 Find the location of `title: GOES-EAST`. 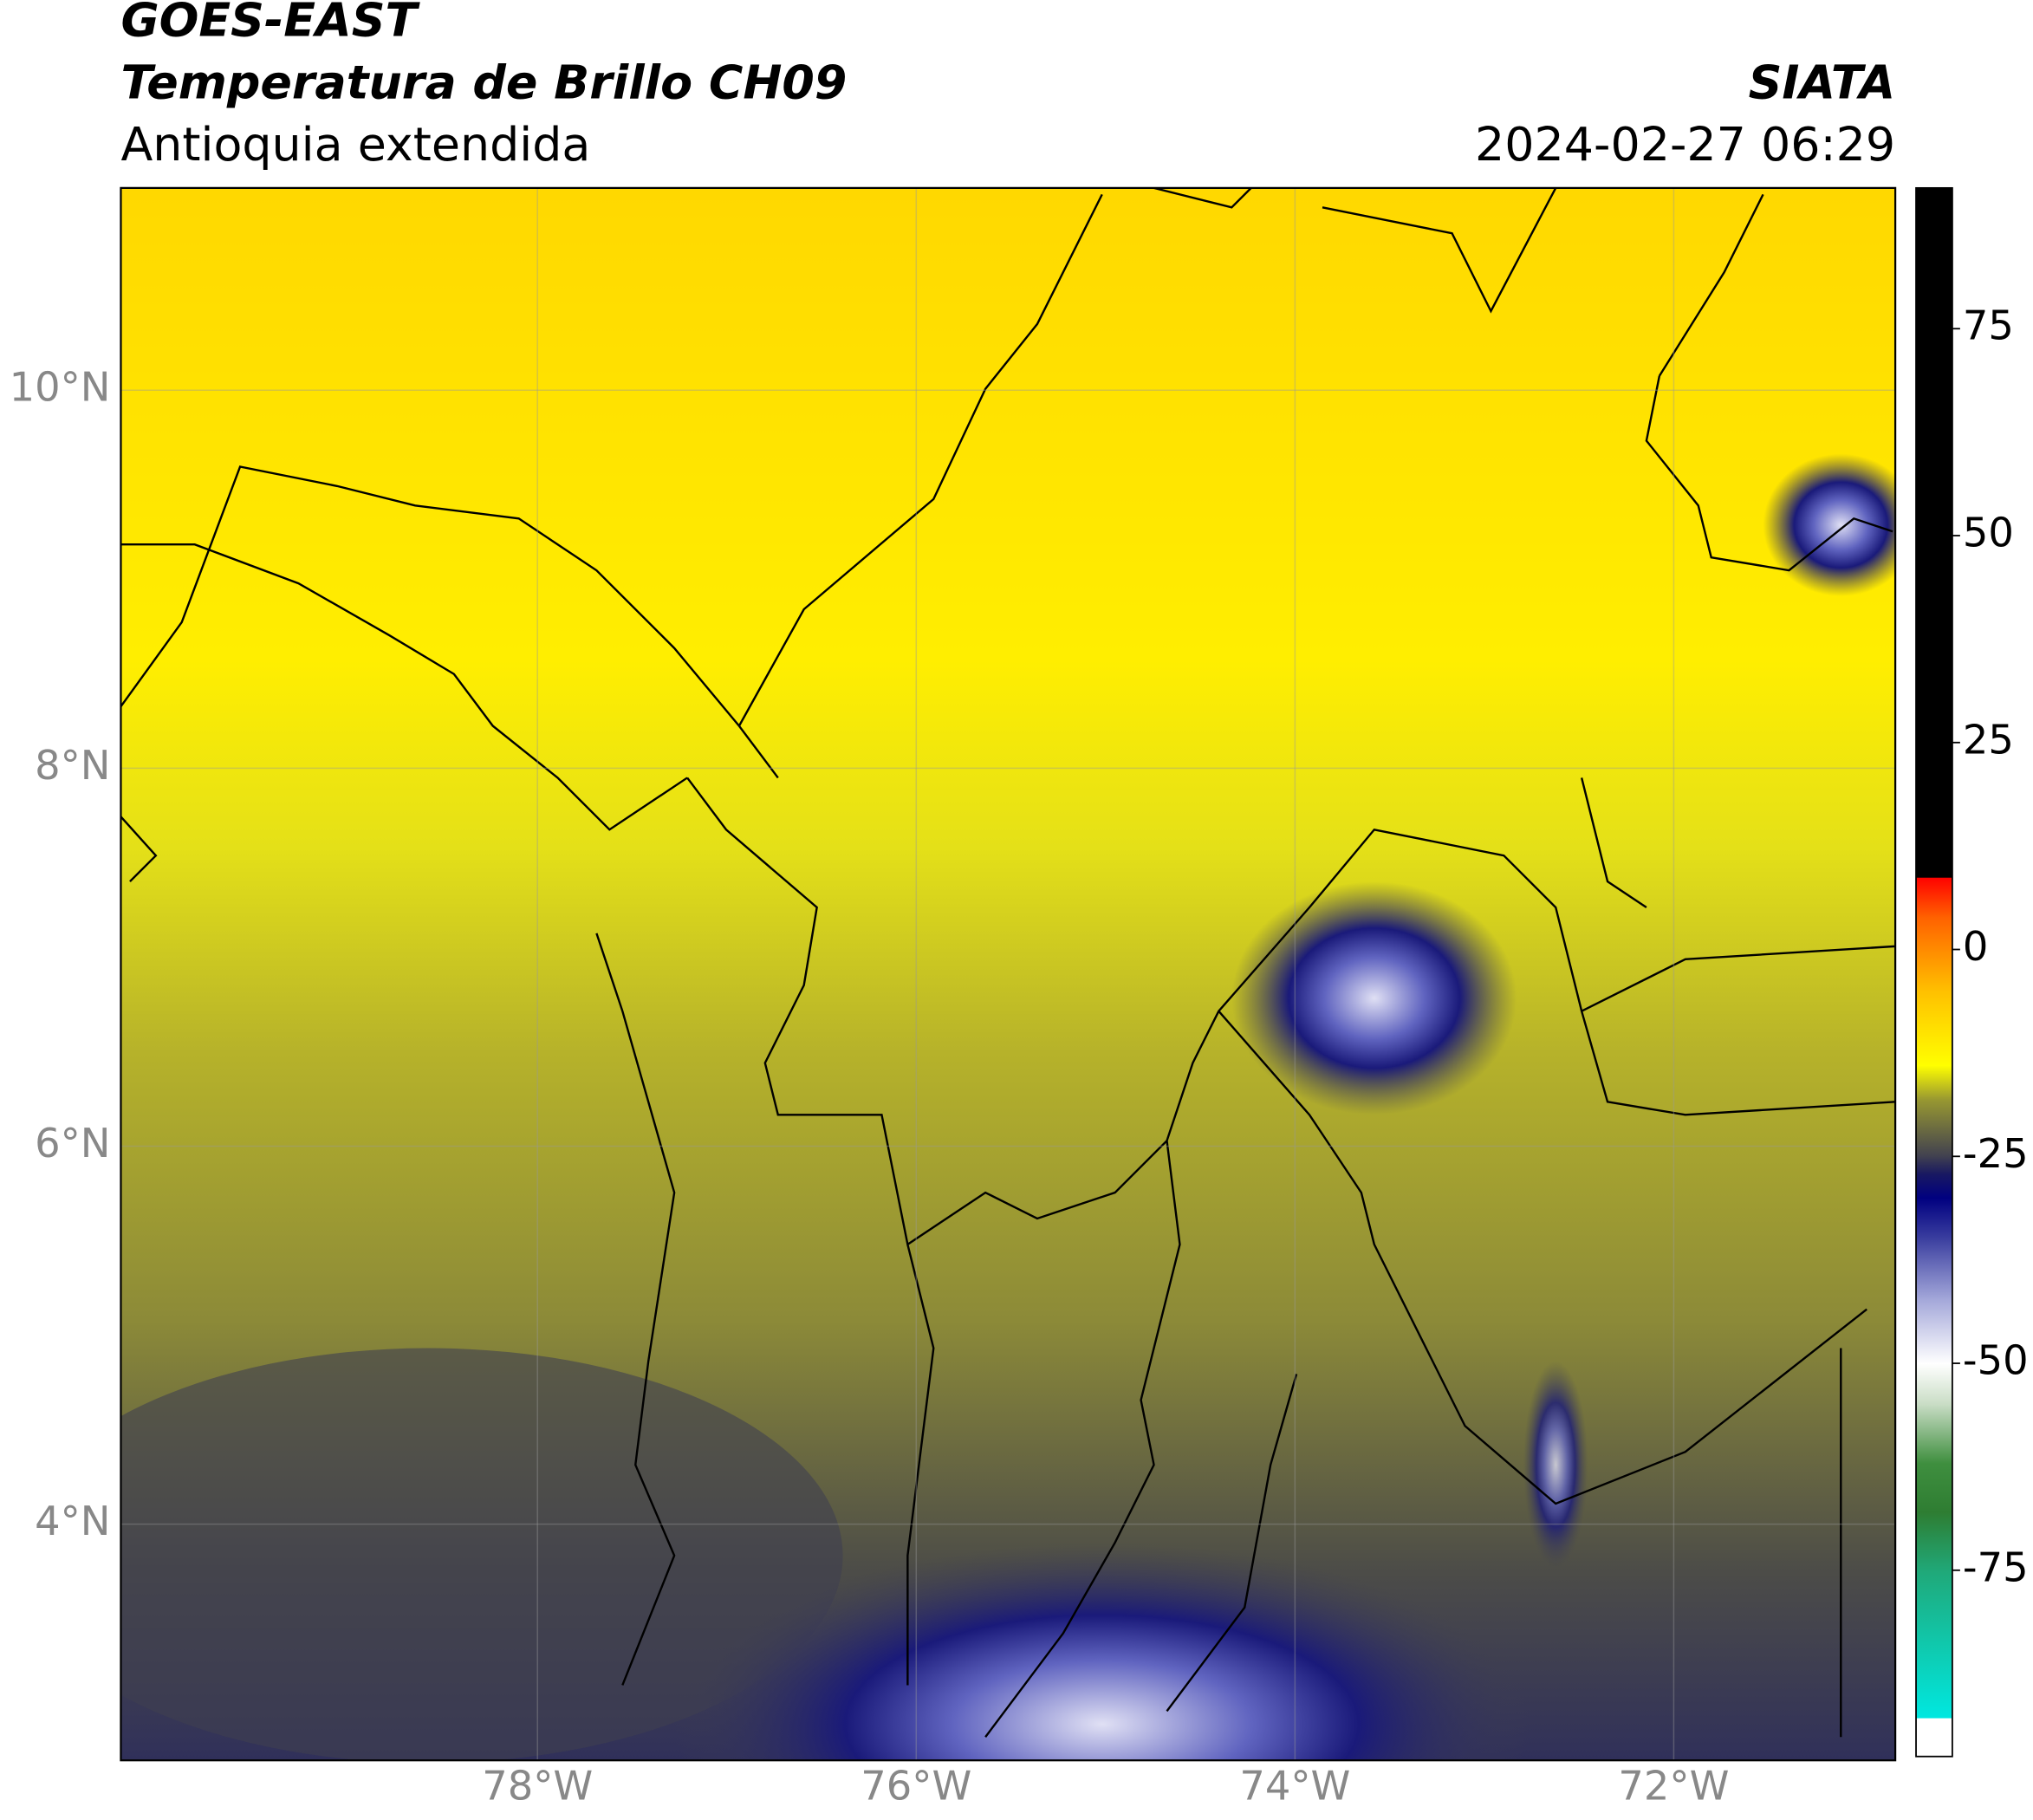

title: GOES-EAST is located at coordinates (270, 24).